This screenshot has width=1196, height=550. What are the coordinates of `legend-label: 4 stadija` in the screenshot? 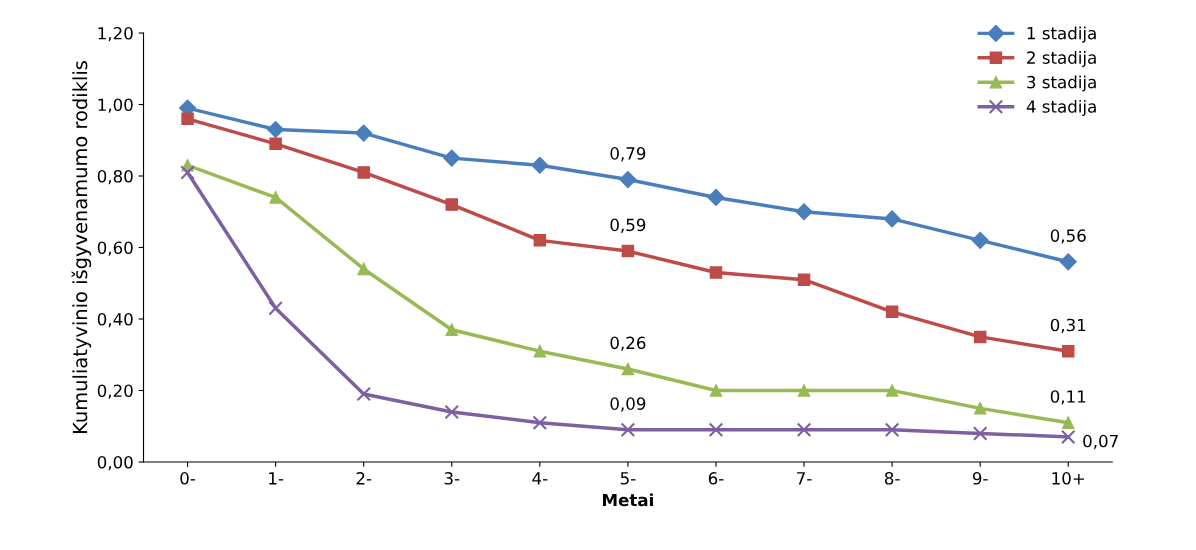 It's located at (1061, 108).